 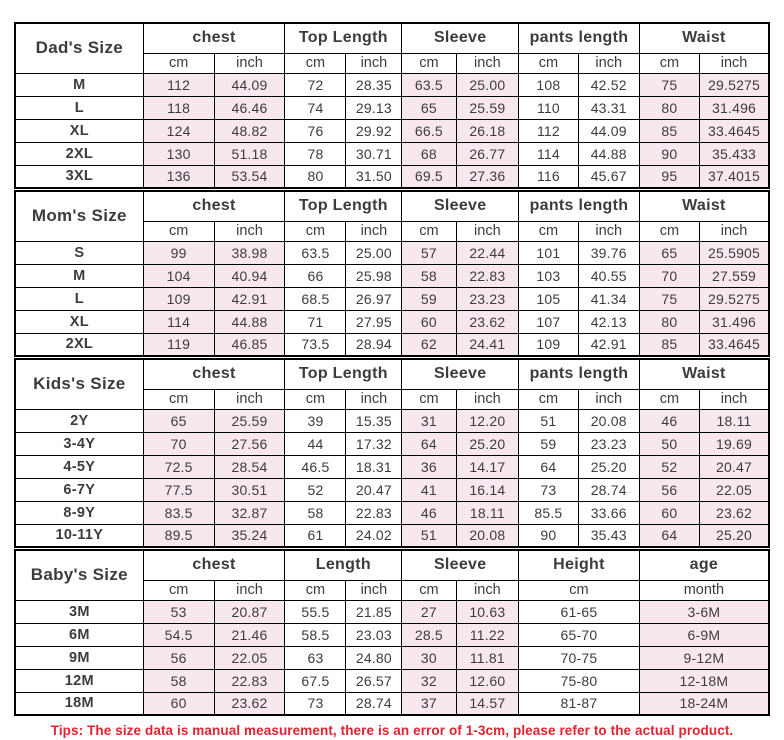 What do you see at coordinates (79, 107) in the screenshot?
I see `size-label-cell: L` at bounding box center [79, 107].